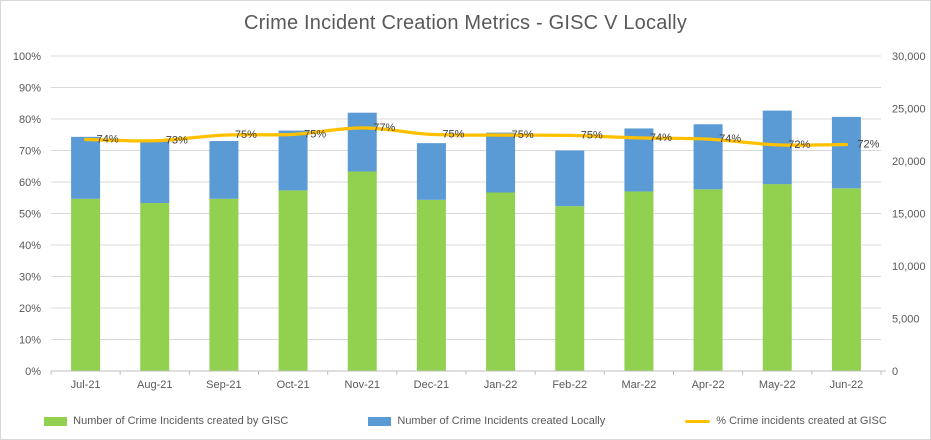 The image size is (931, 440). Describe the element at coordinates (33, 372) in the screenshot. I see `left-axis-tick-label: 0%` at that location.